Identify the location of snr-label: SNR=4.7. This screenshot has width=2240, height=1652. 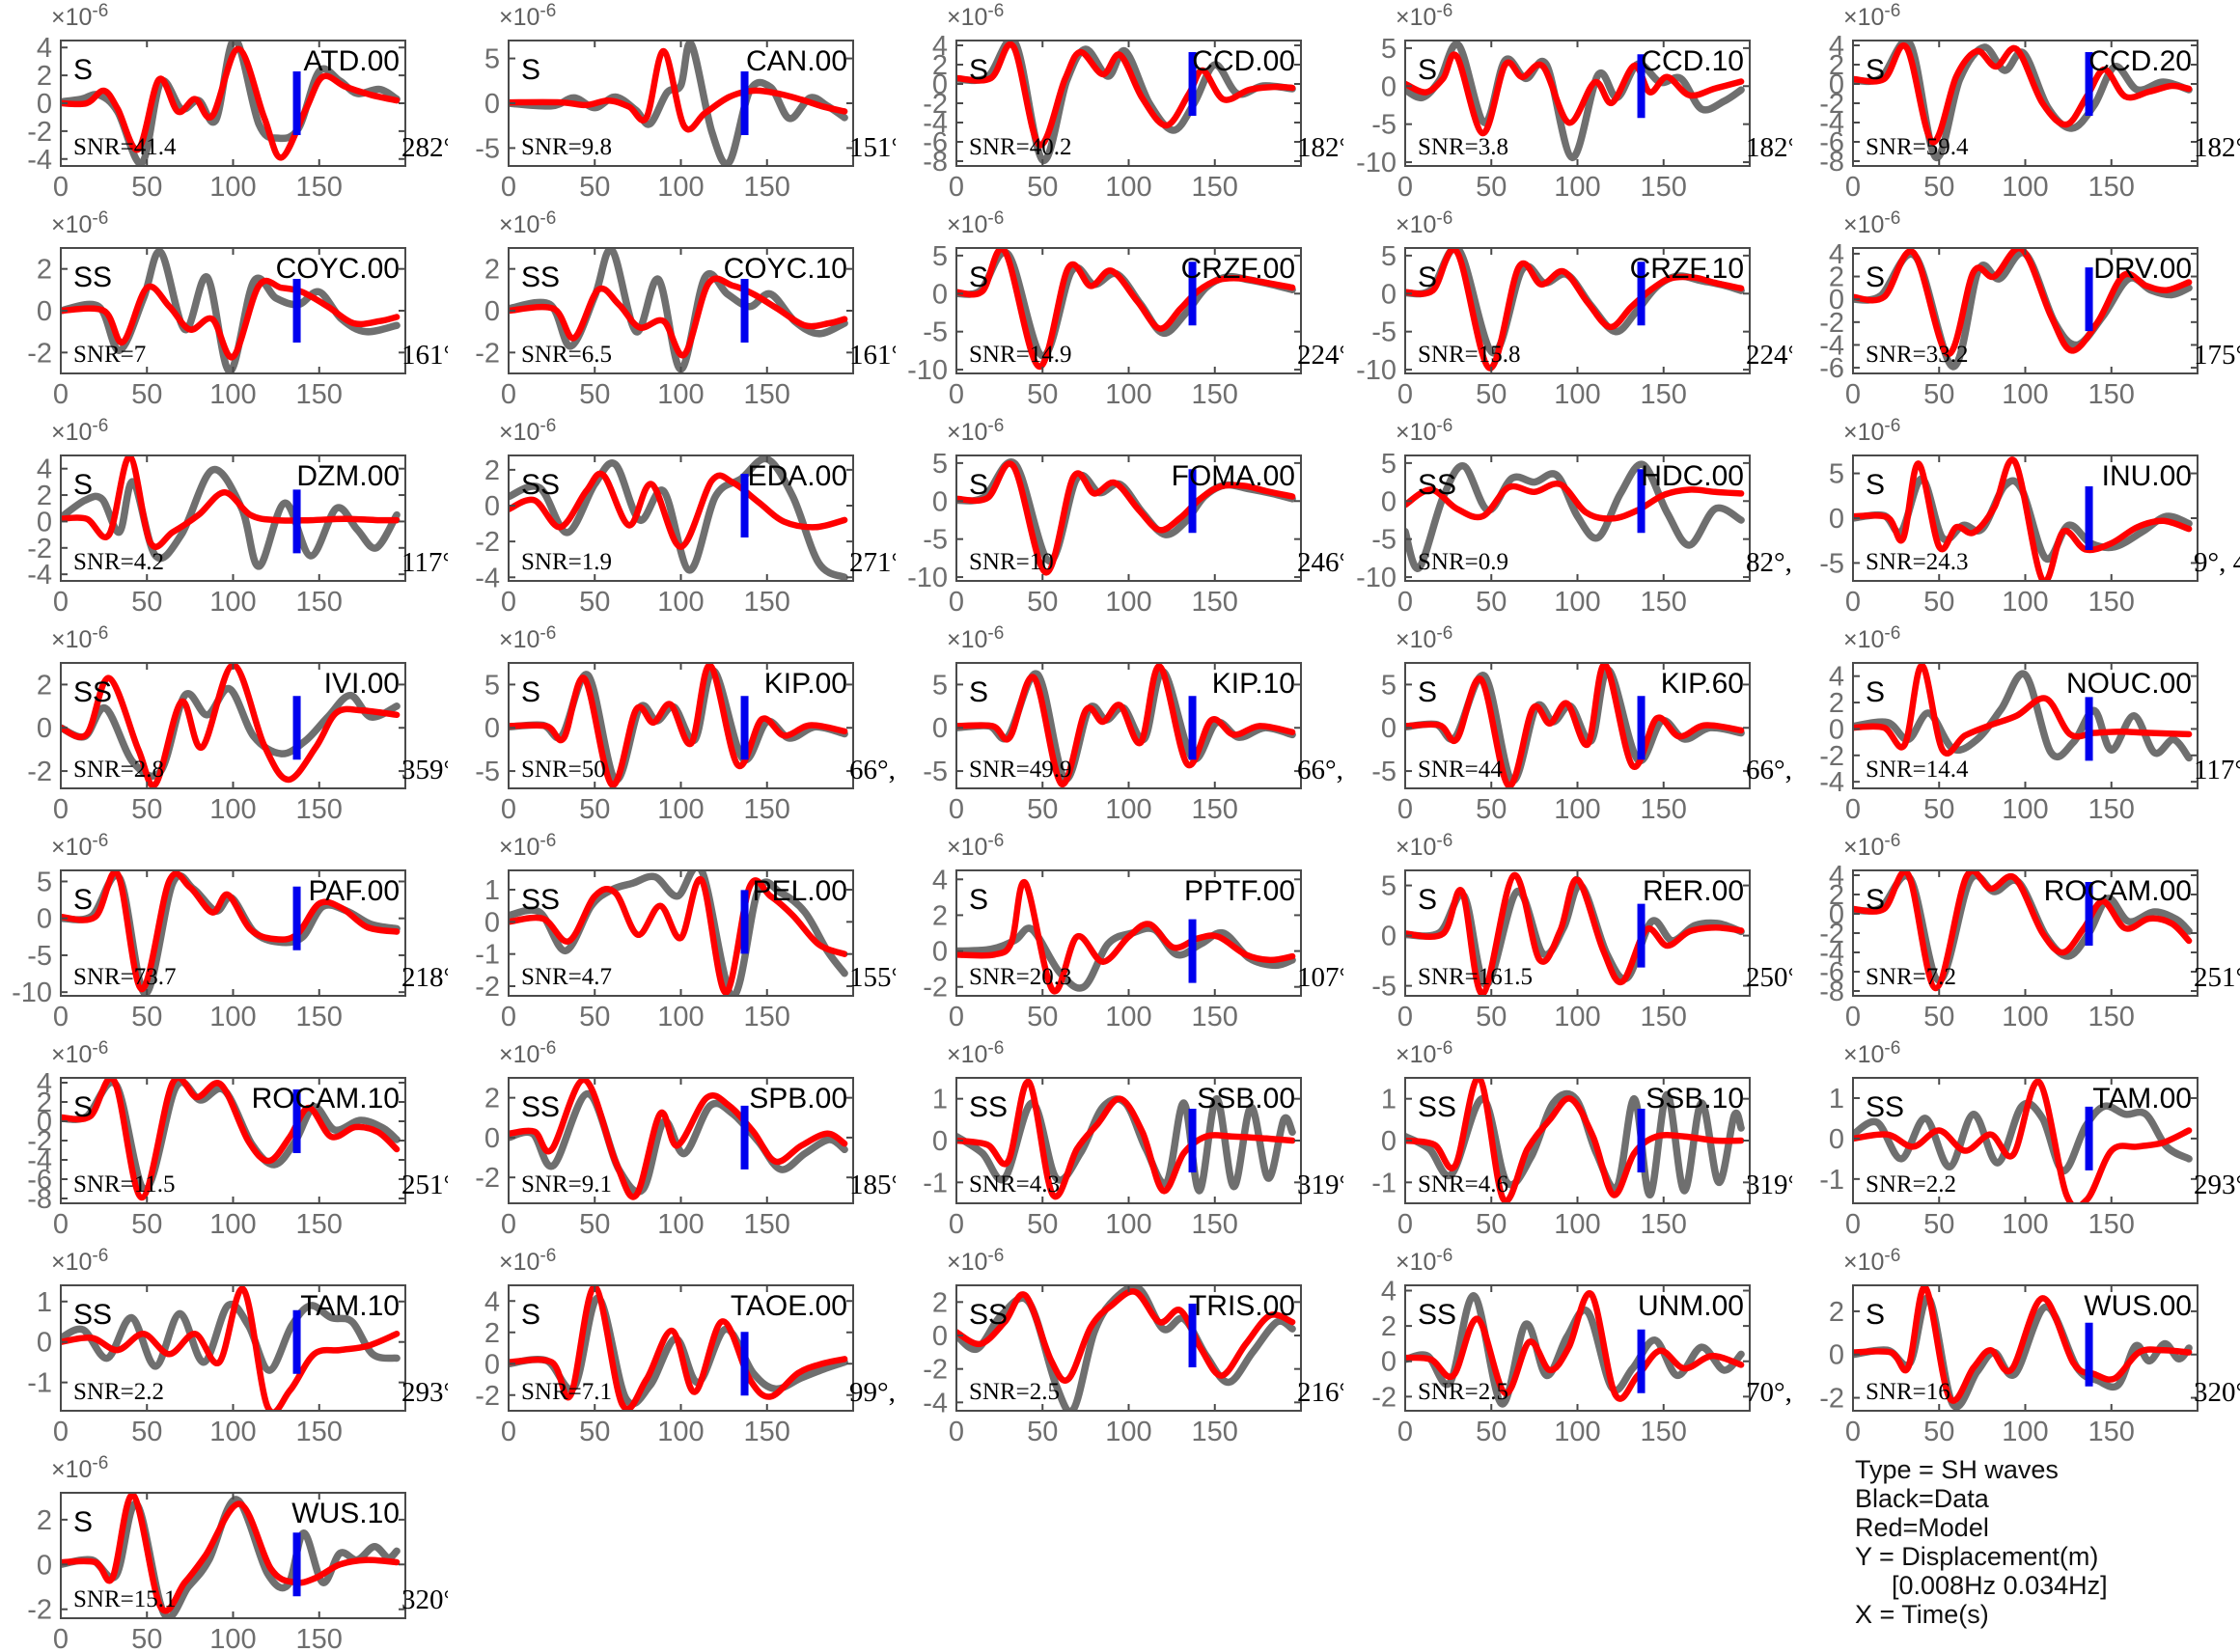
(566, 977).